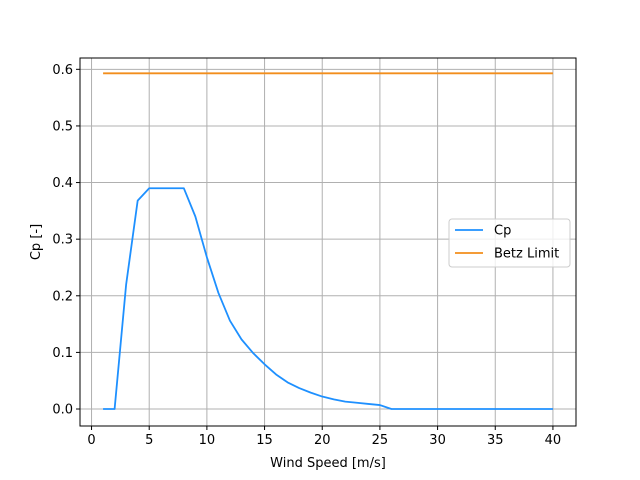  Describe the element at coordinates (62, 296) in the screenshot. I see `y-tick-label: 0.2` at that location.